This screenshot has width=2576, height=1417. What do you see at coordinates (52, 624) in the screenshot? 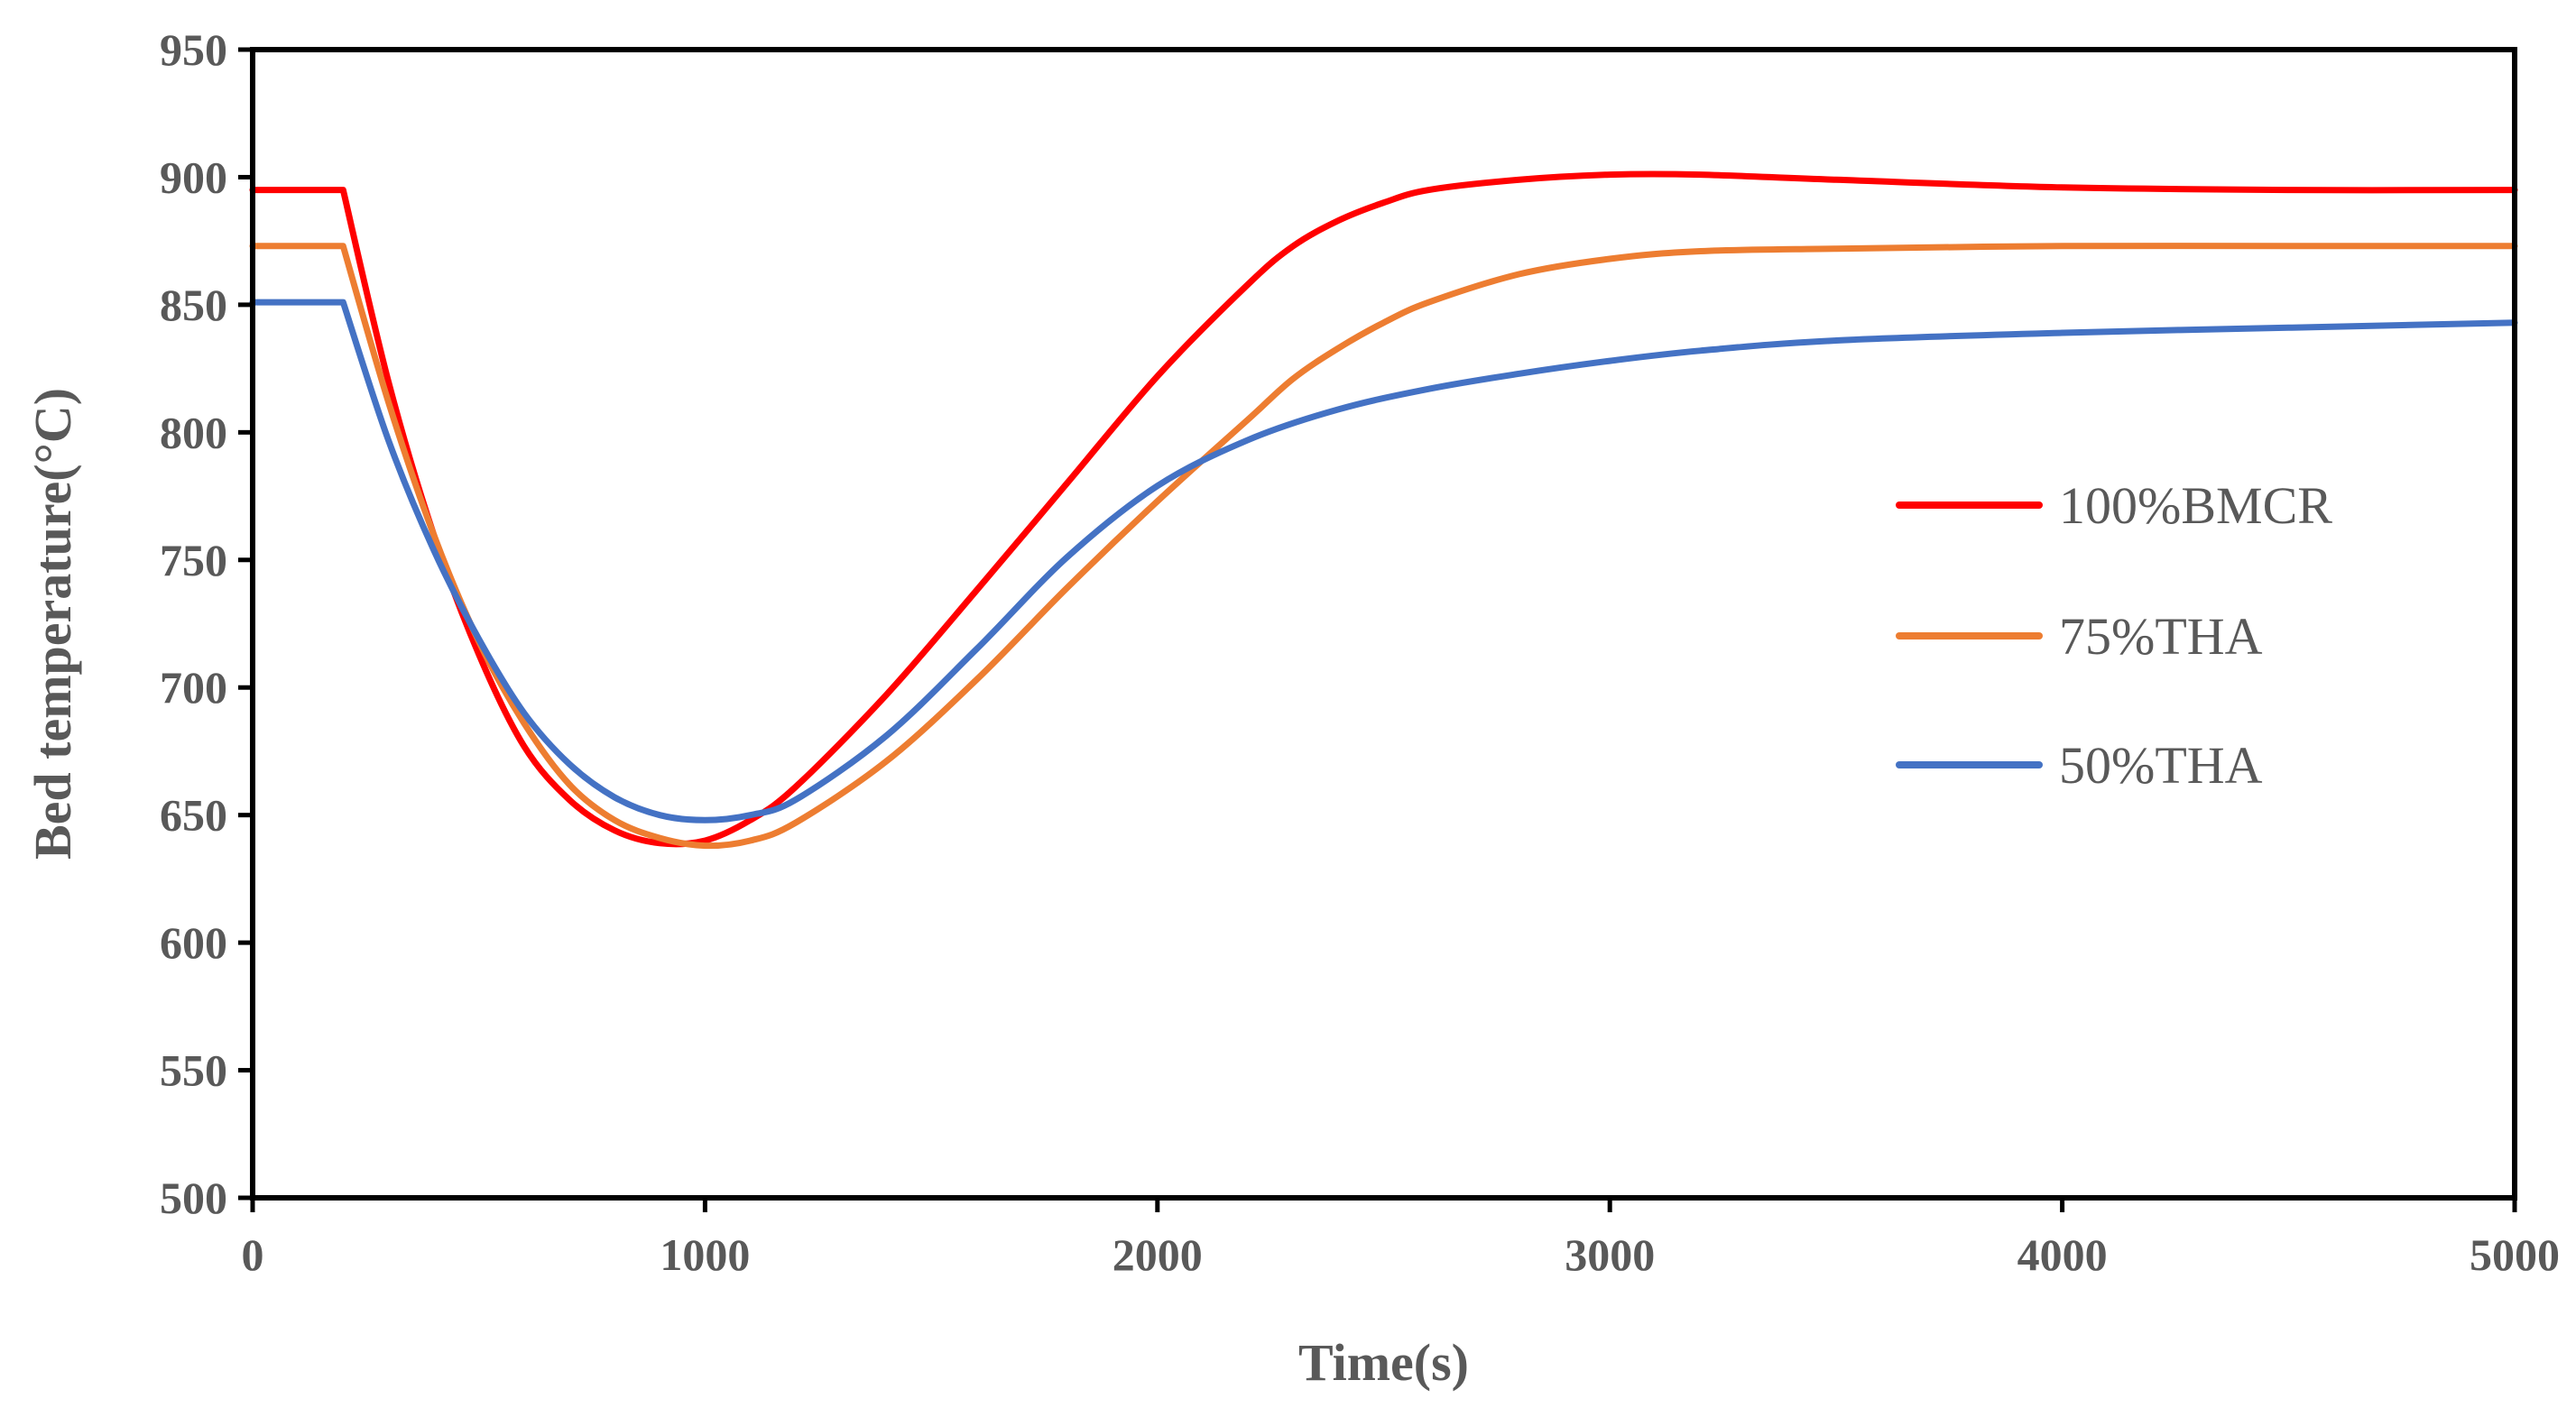
I see `y-axis-title: Bed temperature(°C)` at bounding box center [52, 624].